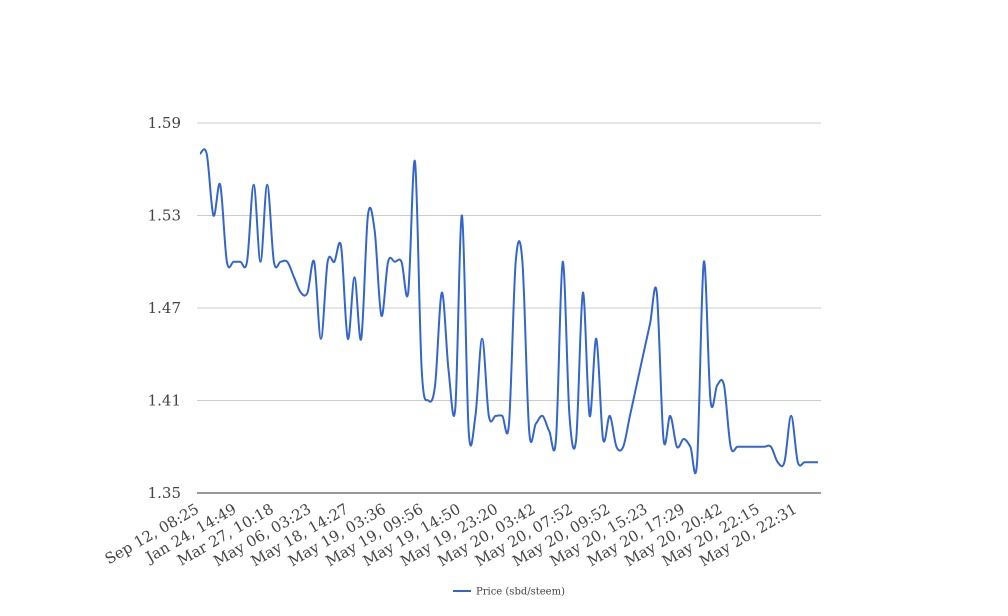 This screenshot has height=616, width=1008. Describe the element at coordinates (164, 493) in the screenshot. I see `y-tick-label: 1.35` at that location.